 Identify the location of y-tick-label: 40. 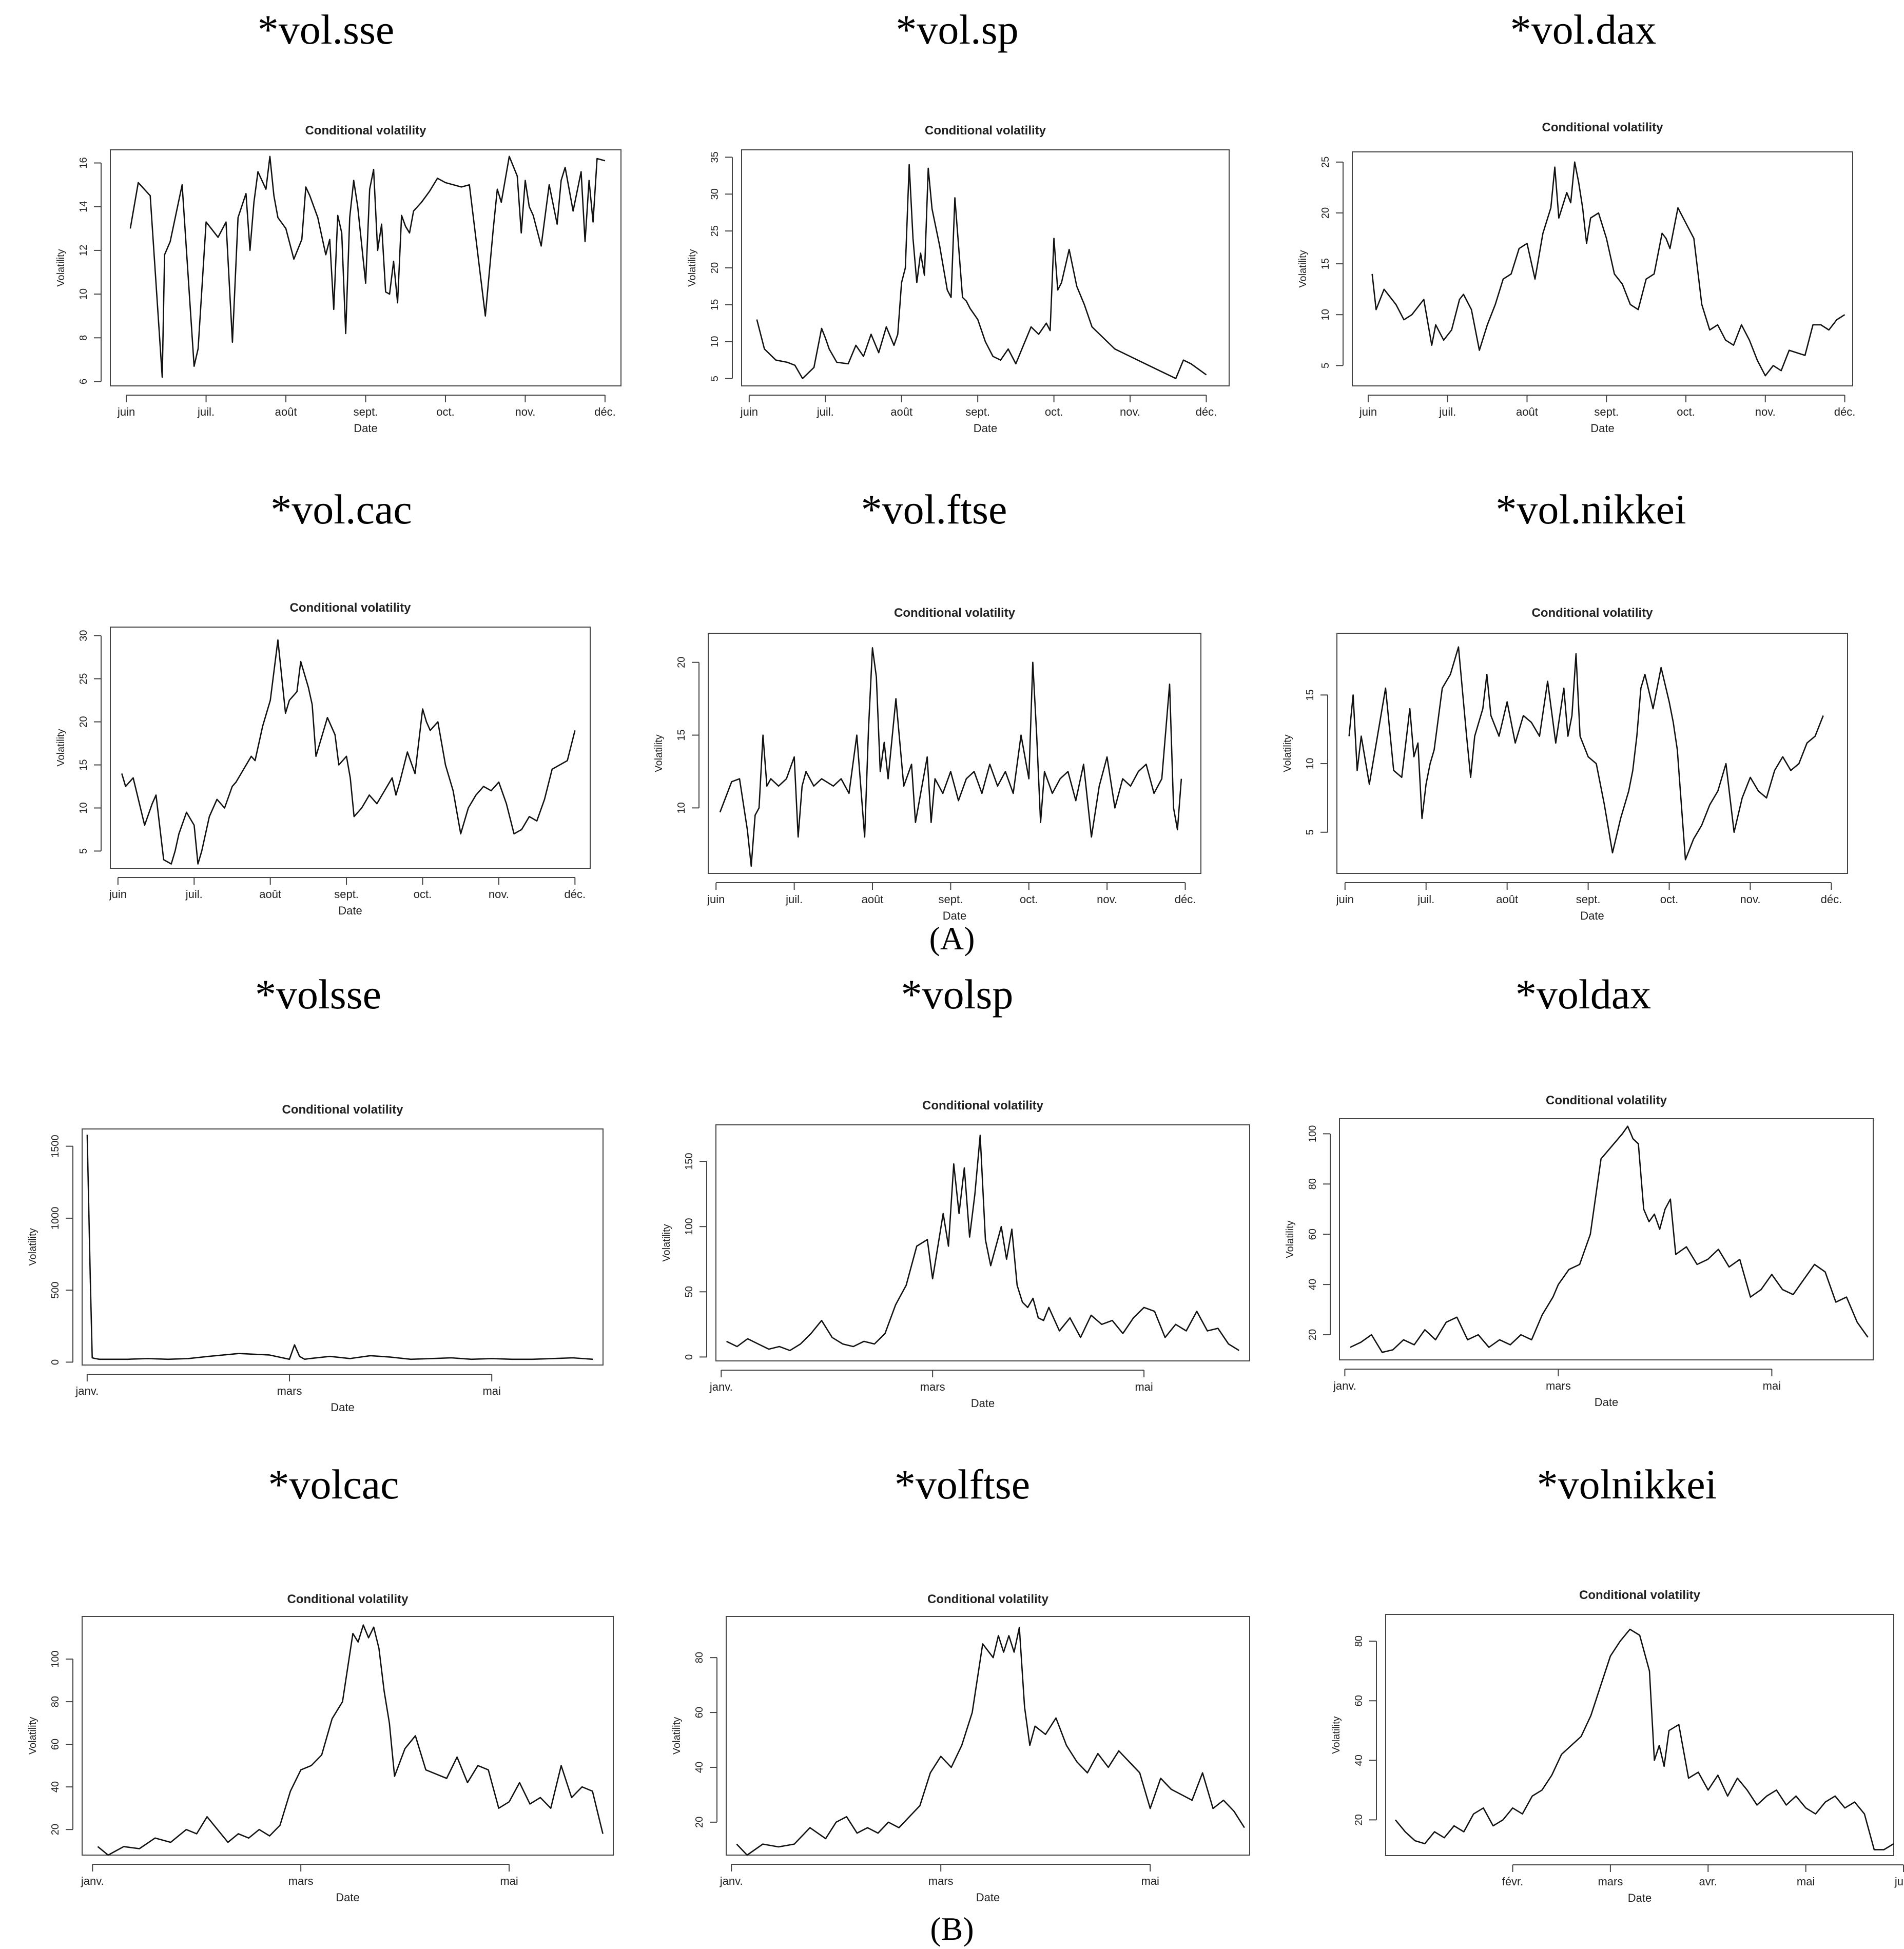
(55, 1786).